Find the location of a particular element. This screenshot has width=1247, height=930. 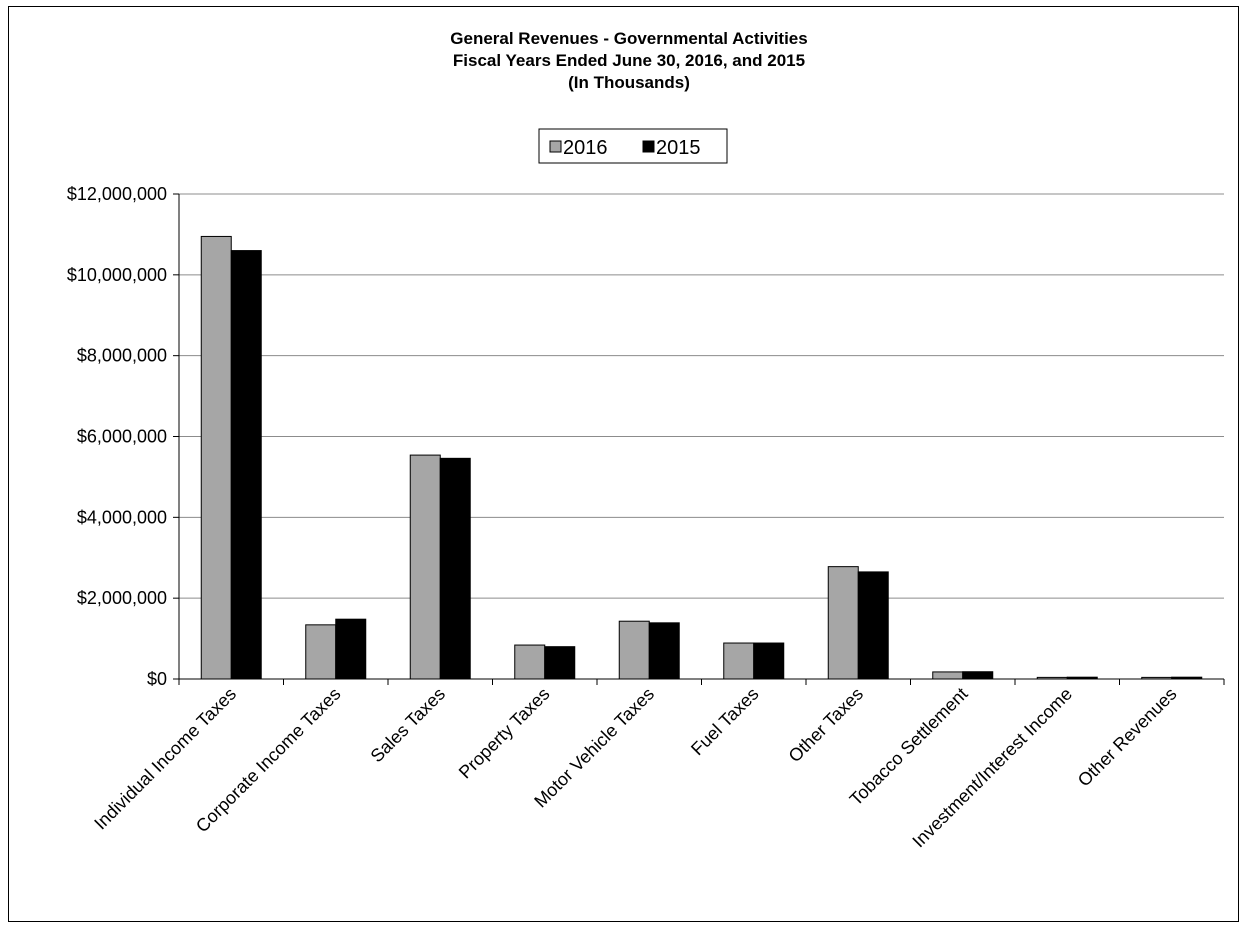

legend-label-2016: 2016 is located at coordinates (585, 148).